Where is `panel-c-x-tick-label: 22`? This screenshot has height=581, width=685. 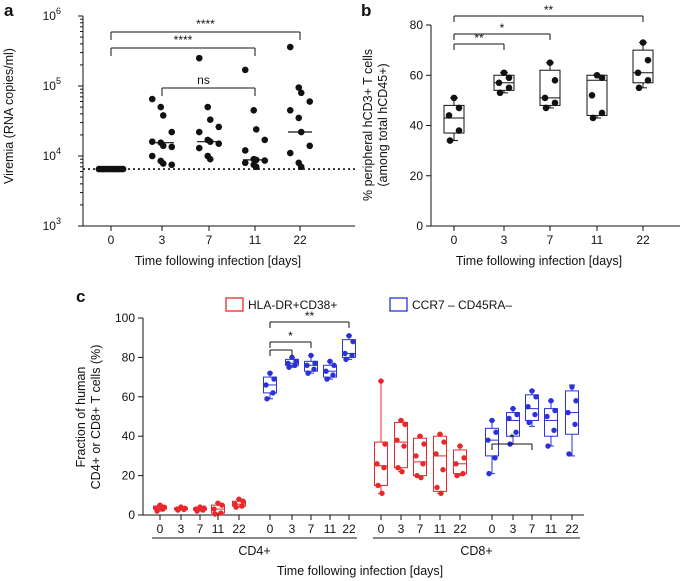
panel-c-x-tick-label: 22 is located at coordinates (349, 529).